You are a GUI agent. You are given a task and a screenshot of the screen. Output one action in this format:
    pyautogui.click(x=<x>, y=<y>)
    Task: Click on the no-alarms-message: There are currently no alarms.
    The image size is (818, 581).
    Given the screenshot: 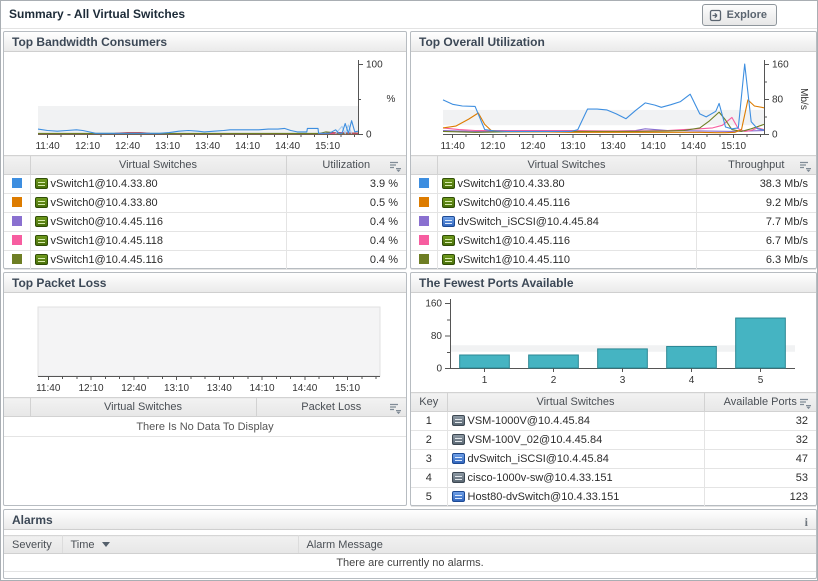 What is the action you would take?
    pyautogui.click(x=410, y=562)
    